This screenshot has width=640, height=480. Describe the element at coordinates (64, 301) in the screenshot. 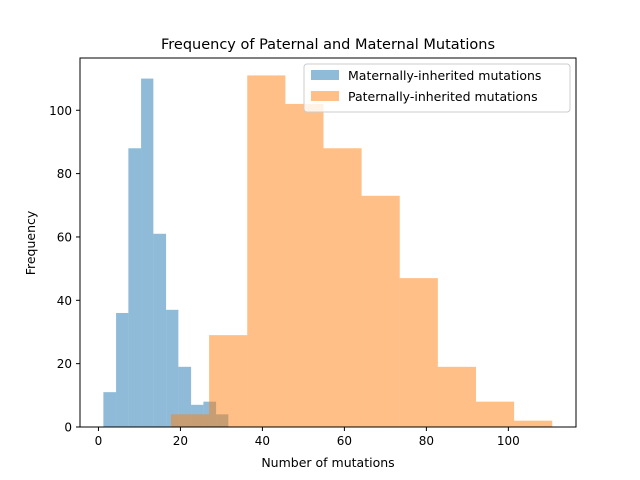

I see `y-tick-label: 40` at that location.